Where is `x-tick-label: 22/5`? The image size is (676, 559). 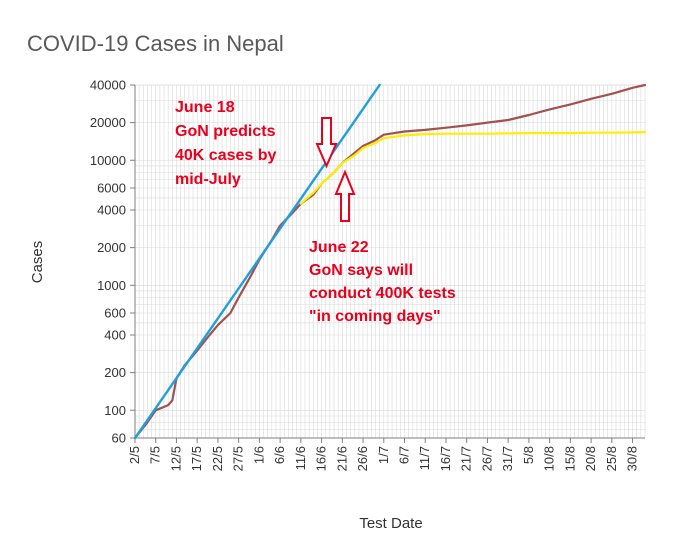
x-tick-label: 22/5 is located at coordinates (217, 458).